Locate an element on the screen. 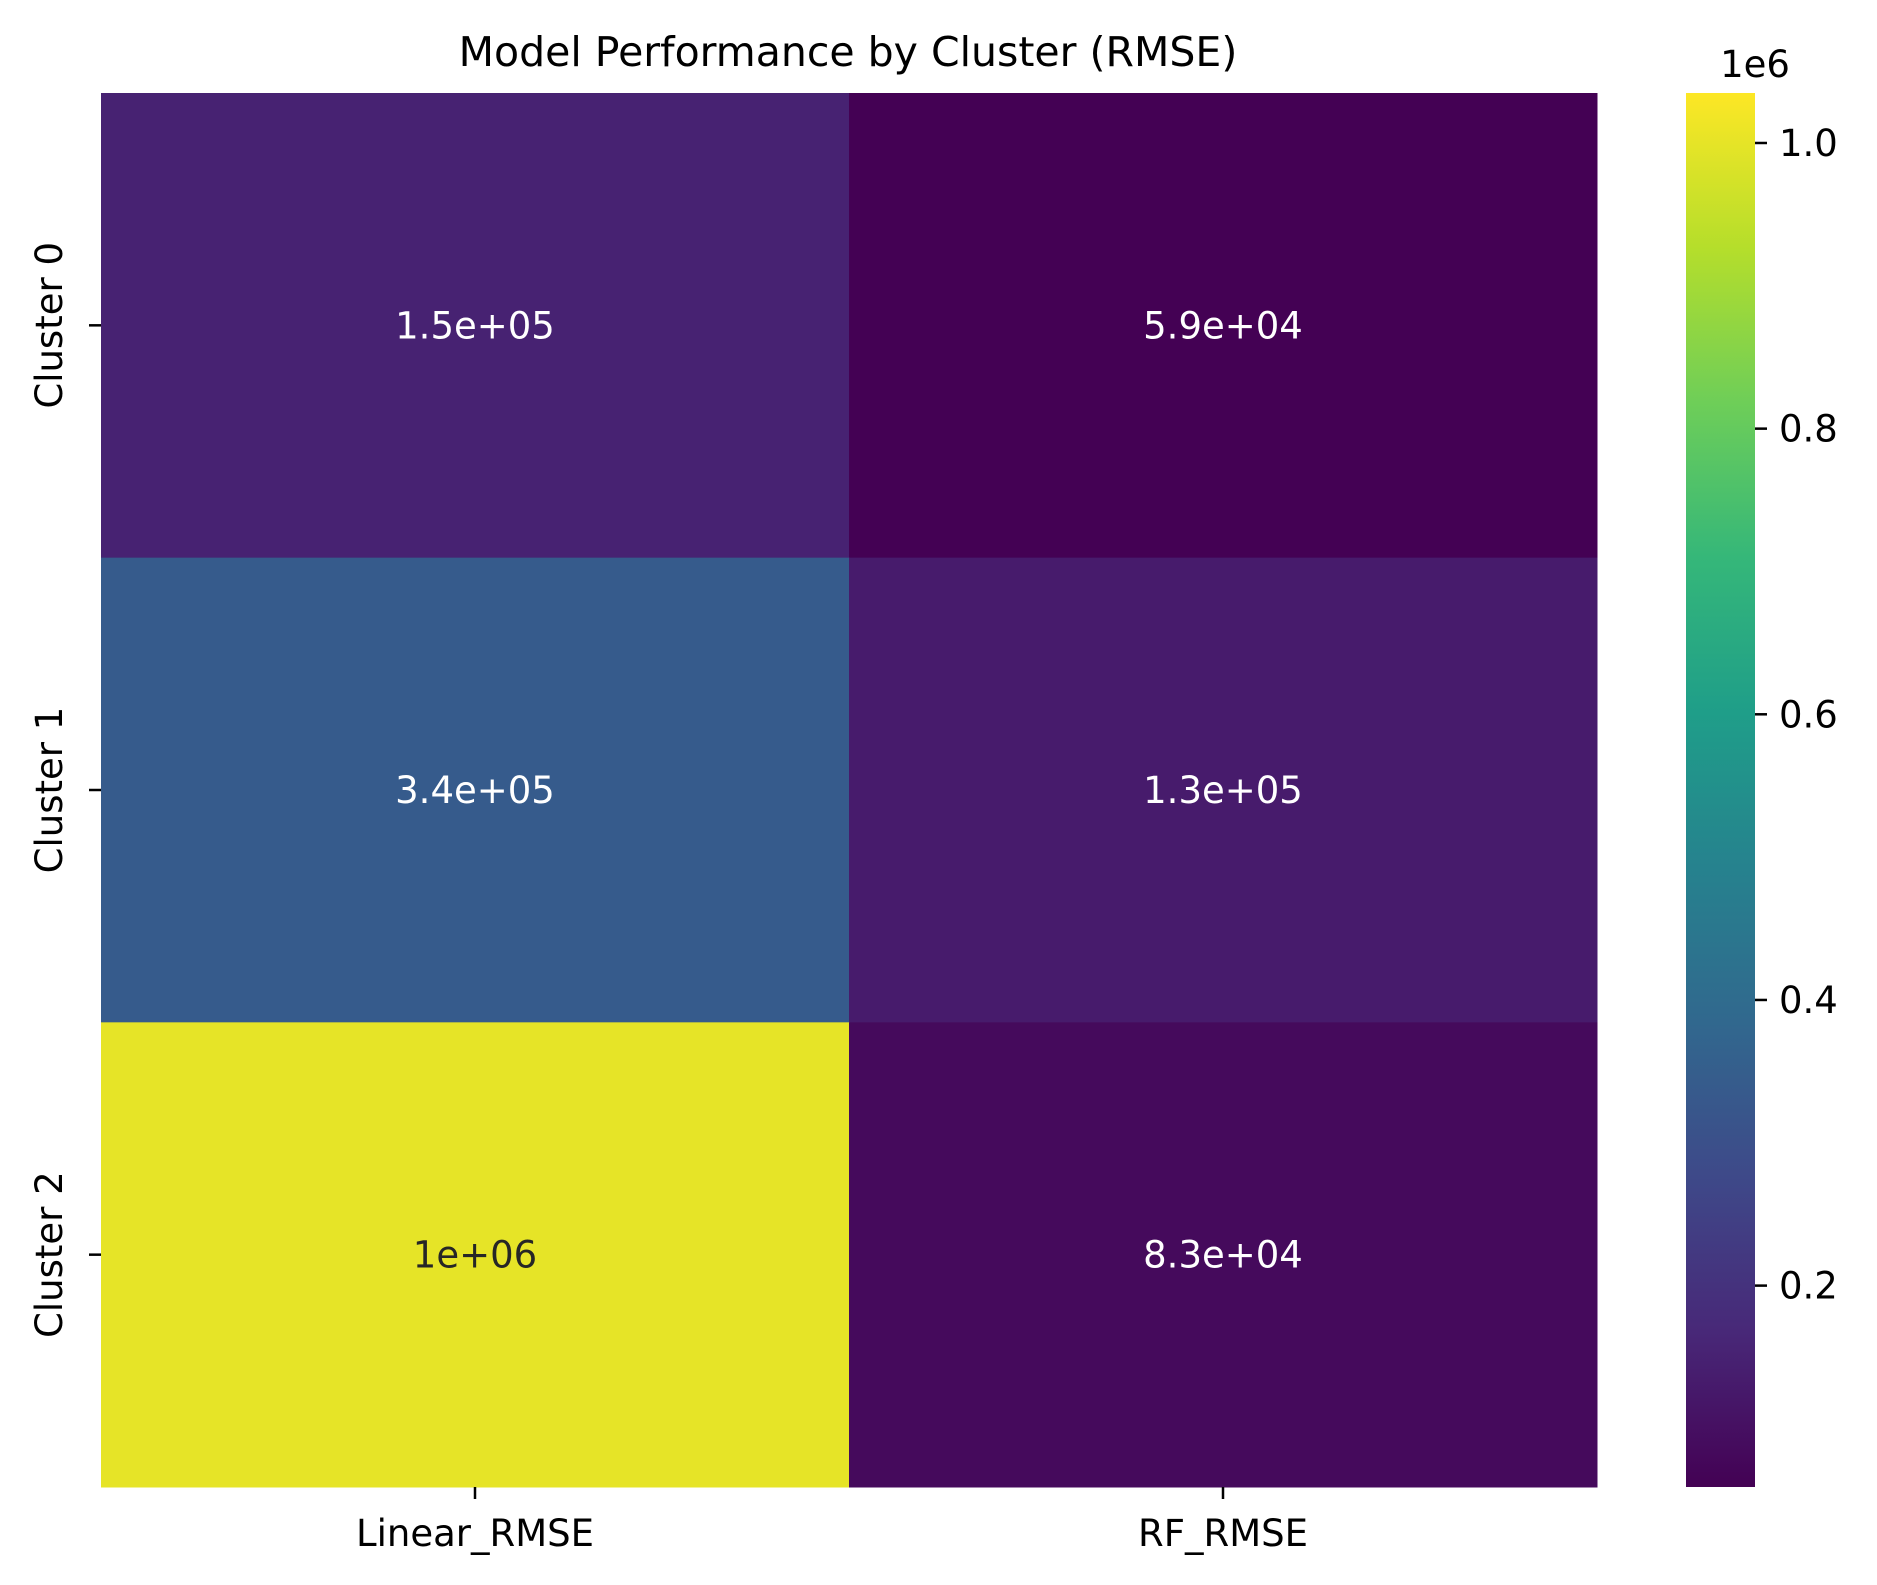 Image resolution: width=1877 pixels, height=1585 pixels. y-axis: Cluster 0 Cluster 1 Cluster 2 is located at coordinates (64, 790).